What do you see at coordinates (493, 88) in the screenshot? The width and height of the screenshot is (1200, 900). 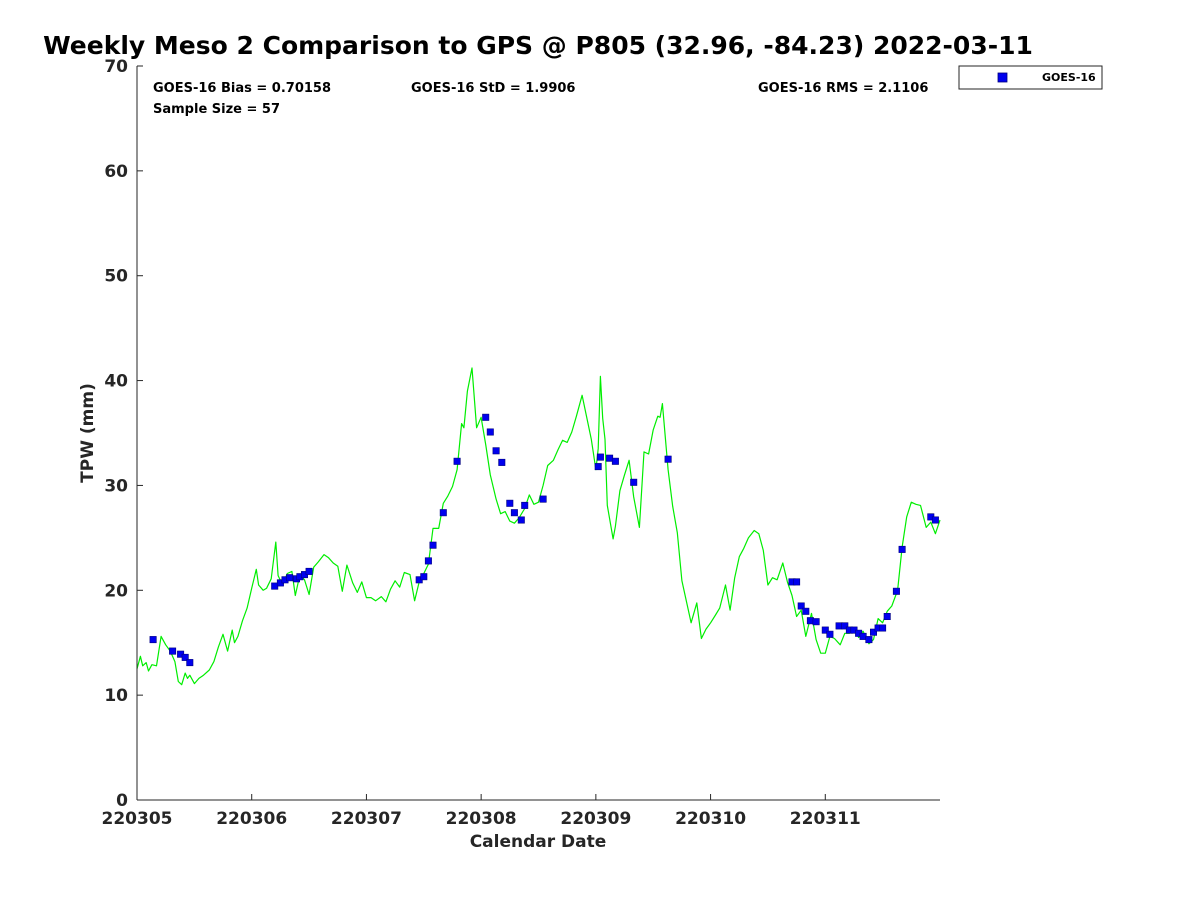 I see `stat-std: GOES-16 StD = 1.9906` at bounding box center [493, 88].